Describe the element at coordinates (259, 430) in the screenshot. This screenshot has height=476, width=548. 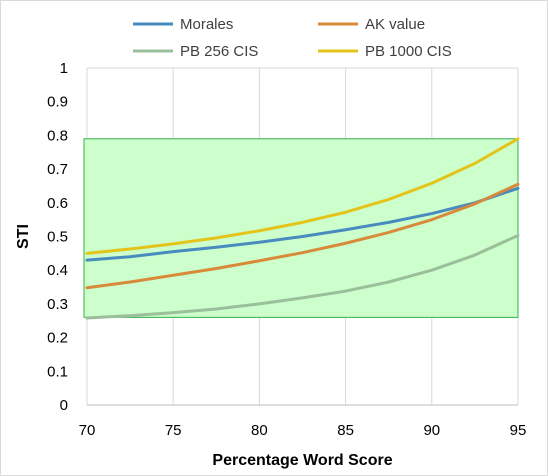
I see `x-tick-label: 80` at that location.